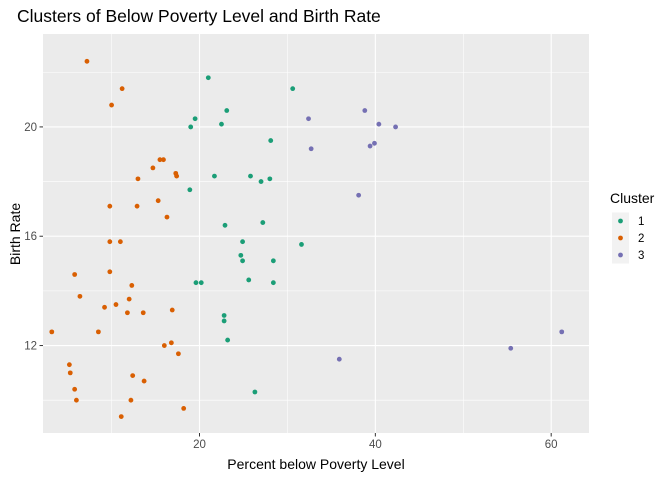  Describe the element at coordinates (30, 347) in the screenshot. I see `y-tick-label: 12` at that location.